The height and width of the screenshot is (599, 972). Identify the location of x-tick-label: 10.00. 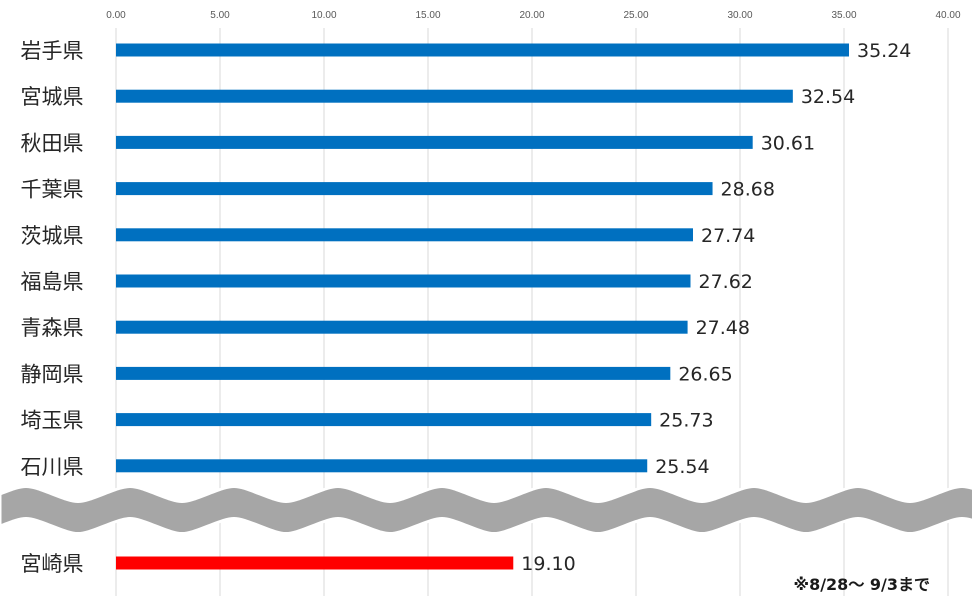
(323, 15).